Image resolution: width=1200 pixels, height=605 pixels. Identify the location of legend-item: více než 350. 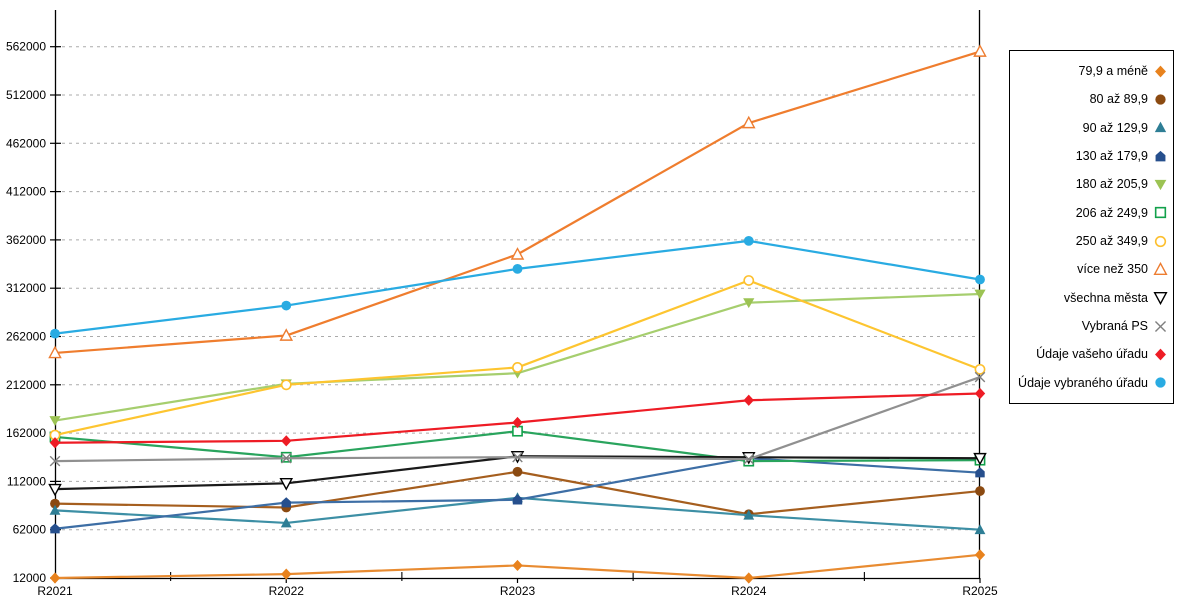
(1091, 269).